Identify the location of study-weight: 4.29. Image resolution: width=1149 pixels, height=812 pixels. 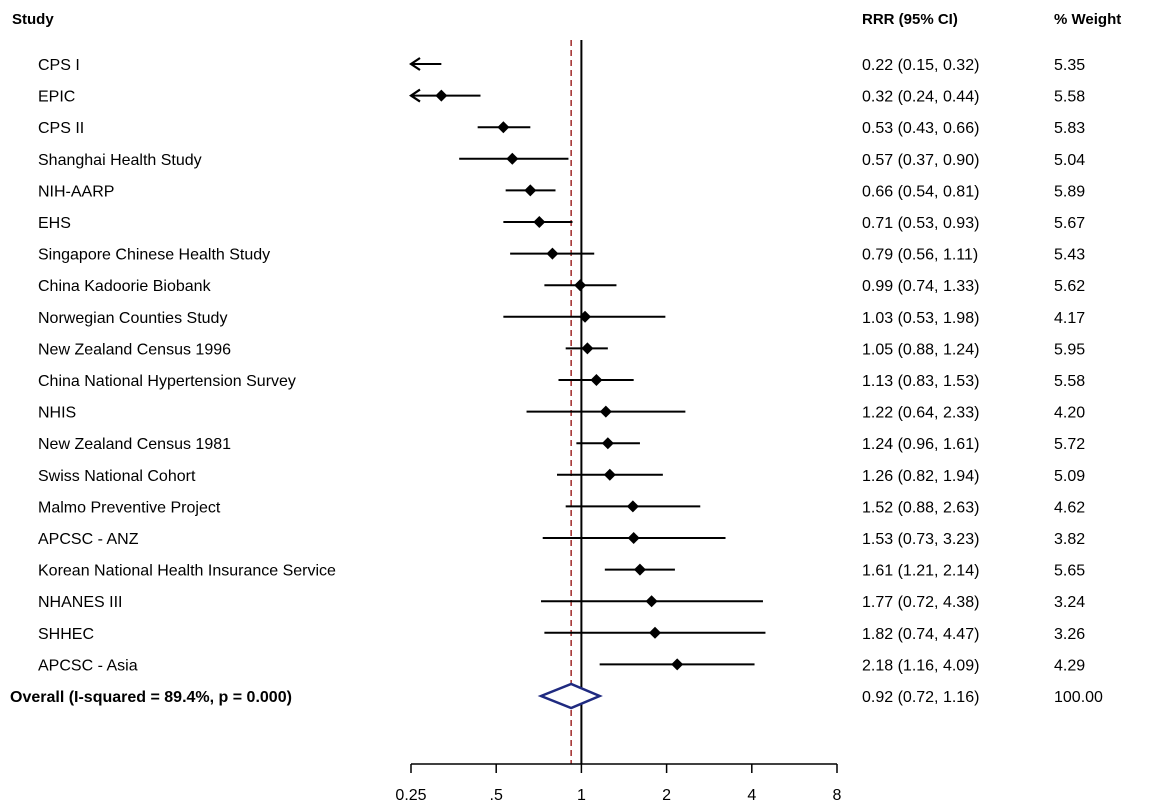
(1069, 665).